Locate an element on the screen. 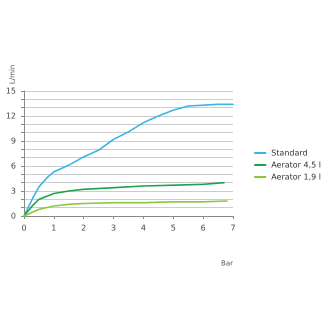 The width and height of the screenshot is (330, 330). x-tick-label: 4 is located at coordinates (143, 228).